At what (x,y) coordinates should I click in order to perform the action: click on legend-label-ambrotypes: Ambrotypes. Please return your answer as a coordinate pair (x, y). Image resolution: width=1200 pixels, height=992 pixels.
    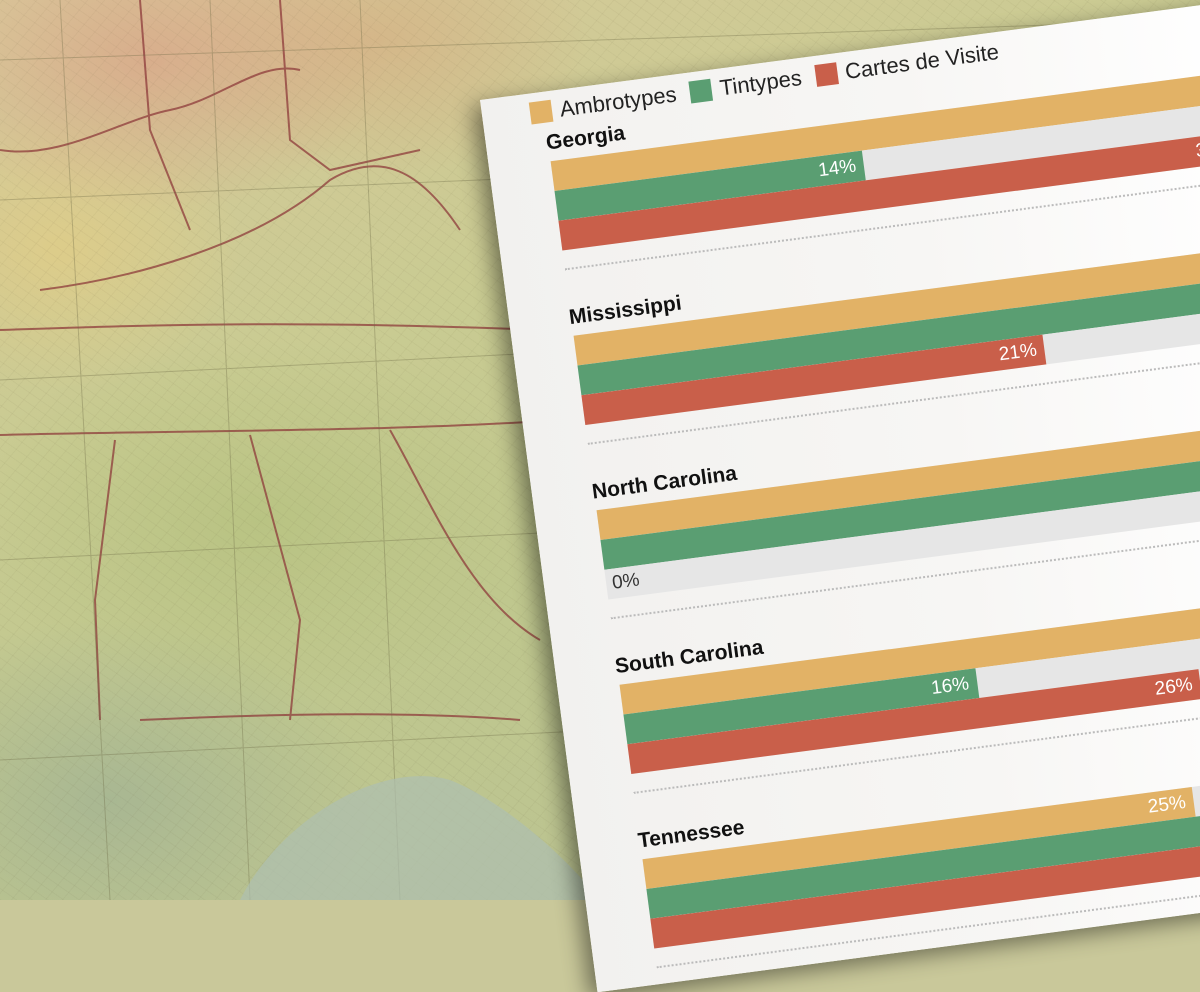
    Looking at the image, I should click on (618, 101).